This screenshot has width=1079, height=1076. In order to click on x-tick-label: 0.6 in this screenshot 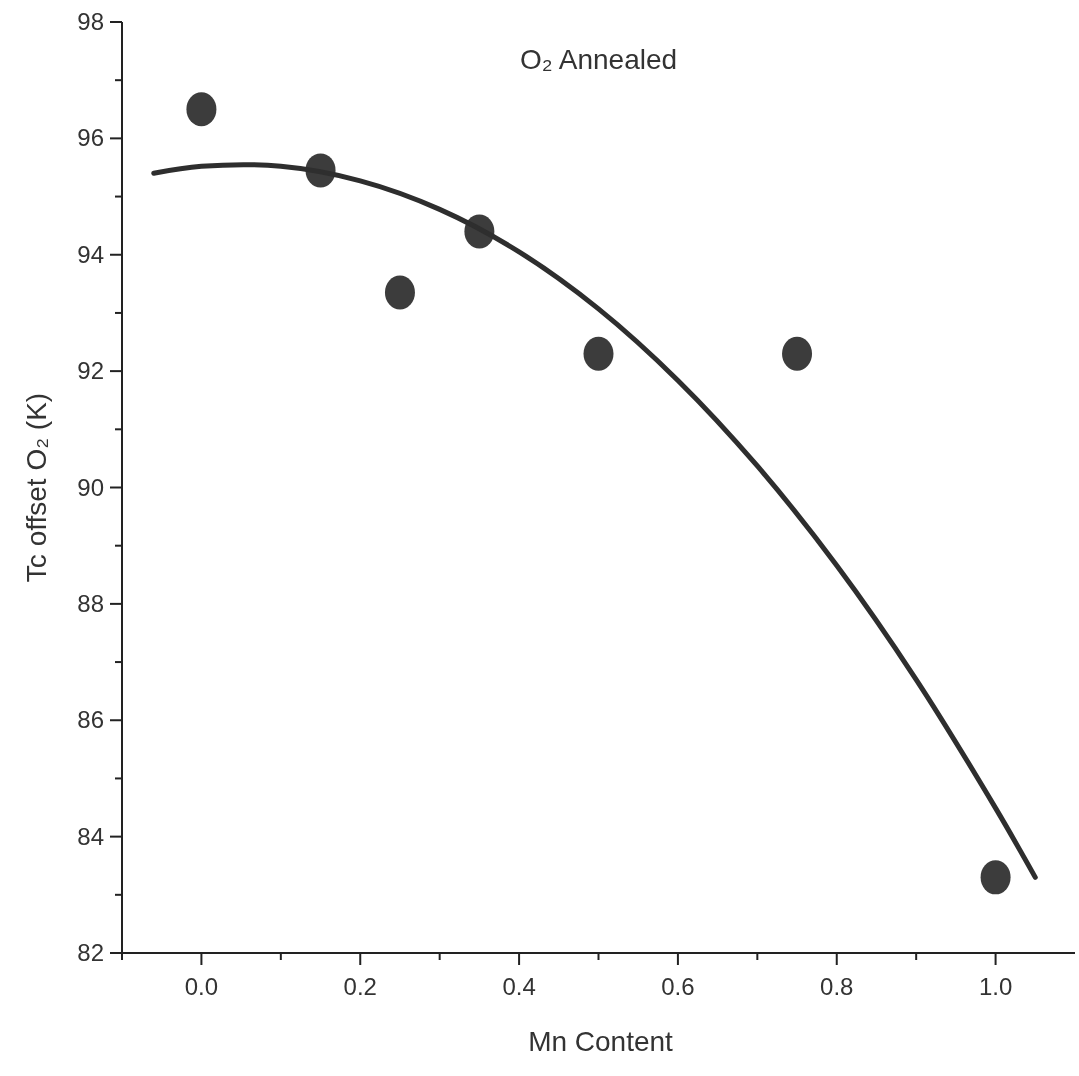, I will do `click(678, 986)`.